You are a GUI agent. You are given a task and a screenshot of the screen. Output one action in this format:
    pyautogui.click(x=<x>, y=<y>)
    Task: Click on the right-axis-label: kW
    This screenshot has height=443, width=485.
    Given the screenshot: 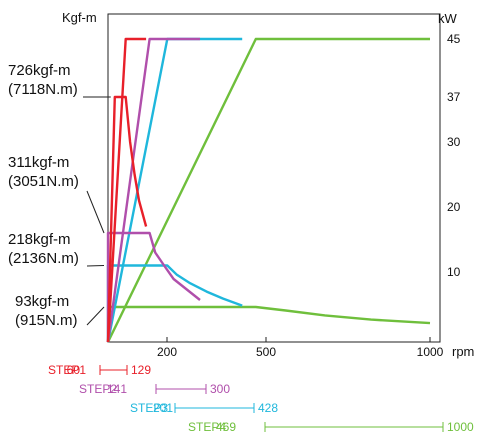 What is the action you would take?
    pyautogui.click(x=448, y=18)
    